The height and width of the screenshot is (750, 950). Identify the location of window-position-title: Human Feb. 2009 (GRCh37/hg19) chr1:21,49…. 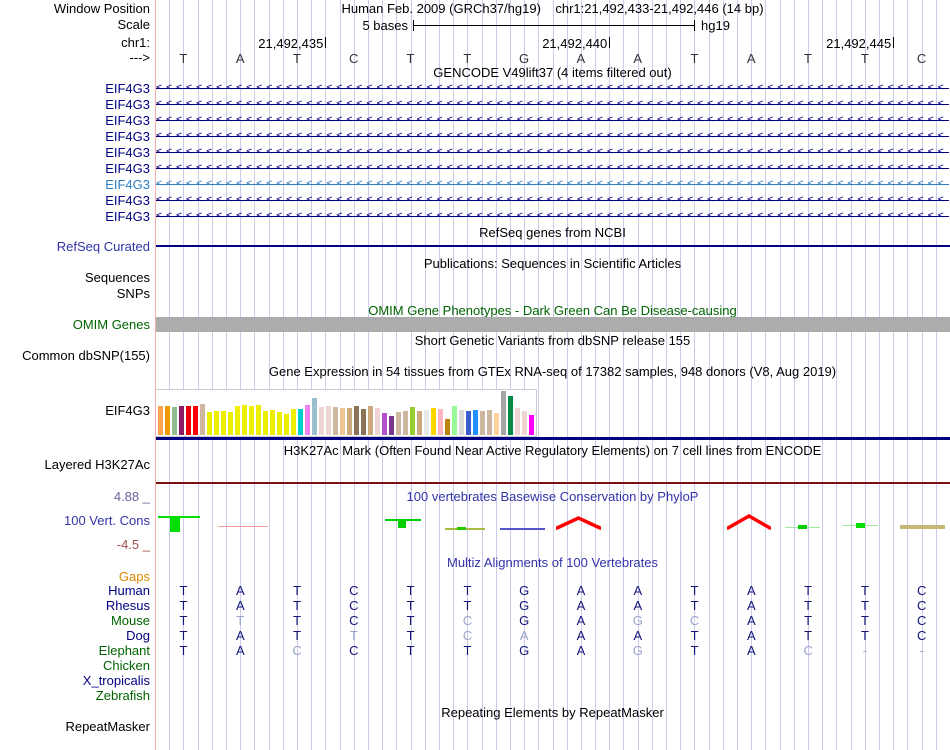
(552, 8).